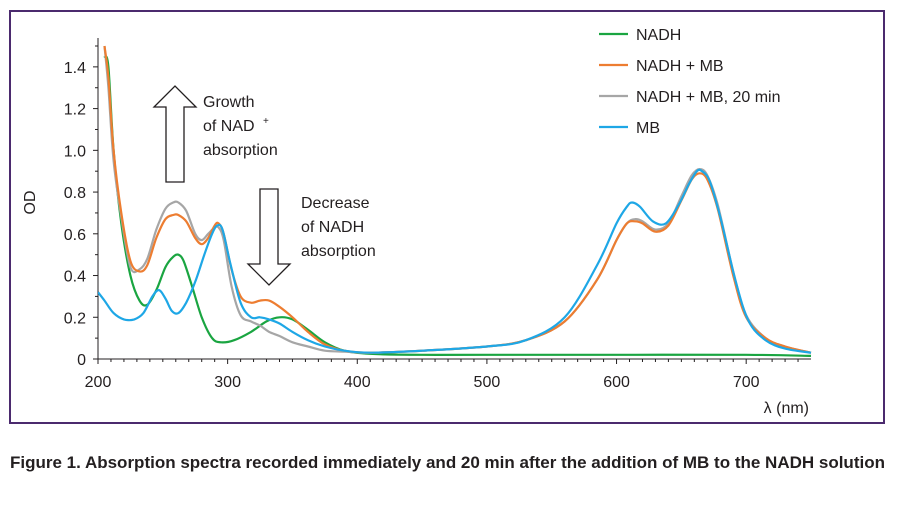 The height and width of the screenshot is (510, 897). What do you see at coordinates (658, 35) in the screenshot?
I see `legend-label: NADH` at bounding box center [658, 35].